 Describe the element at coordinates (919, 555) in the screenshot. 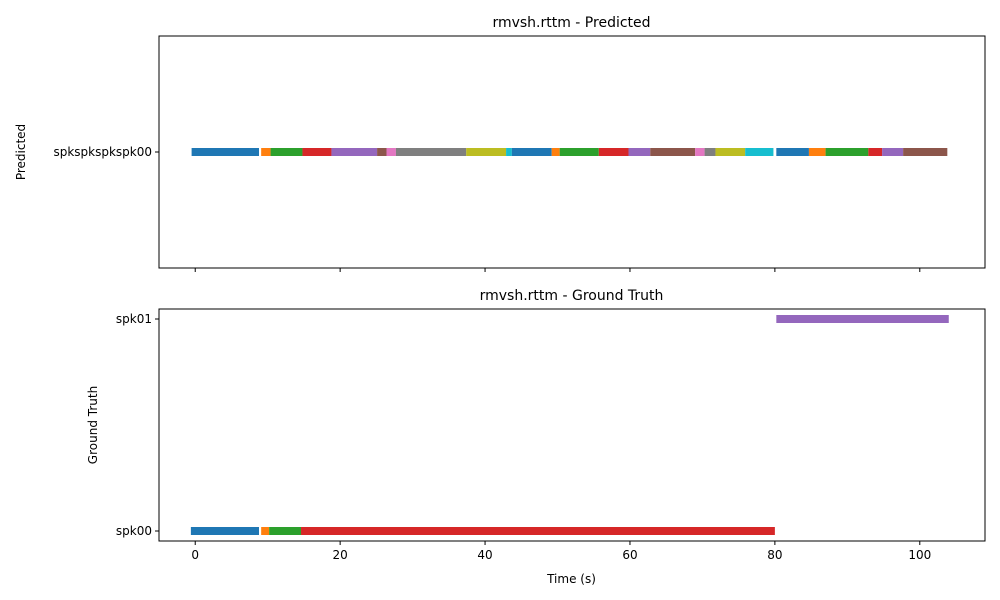

I see `ground-truth-xtick-label-5: 100` at that location.